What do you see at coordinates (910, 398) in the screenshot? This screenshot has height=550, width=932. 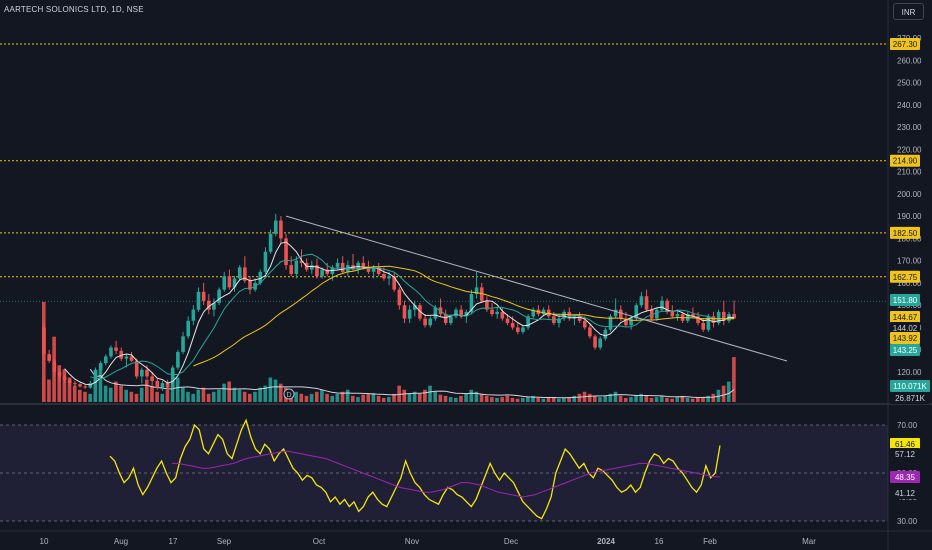 I see `volume-badge-label: 26.871K` at bounding box center [910, 398].